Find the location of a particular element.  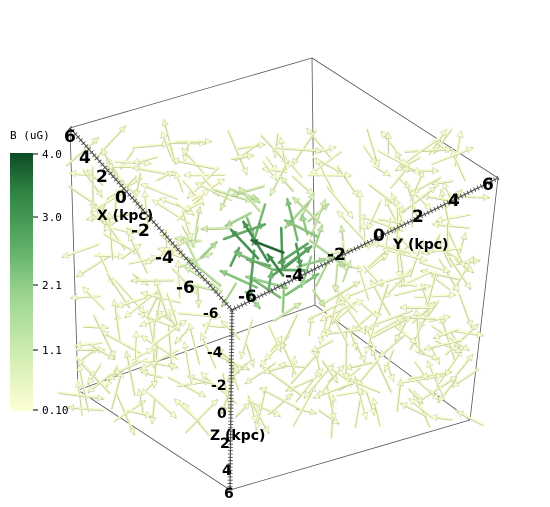

y-tick-label: 0 is located at coordinates (379, 236).